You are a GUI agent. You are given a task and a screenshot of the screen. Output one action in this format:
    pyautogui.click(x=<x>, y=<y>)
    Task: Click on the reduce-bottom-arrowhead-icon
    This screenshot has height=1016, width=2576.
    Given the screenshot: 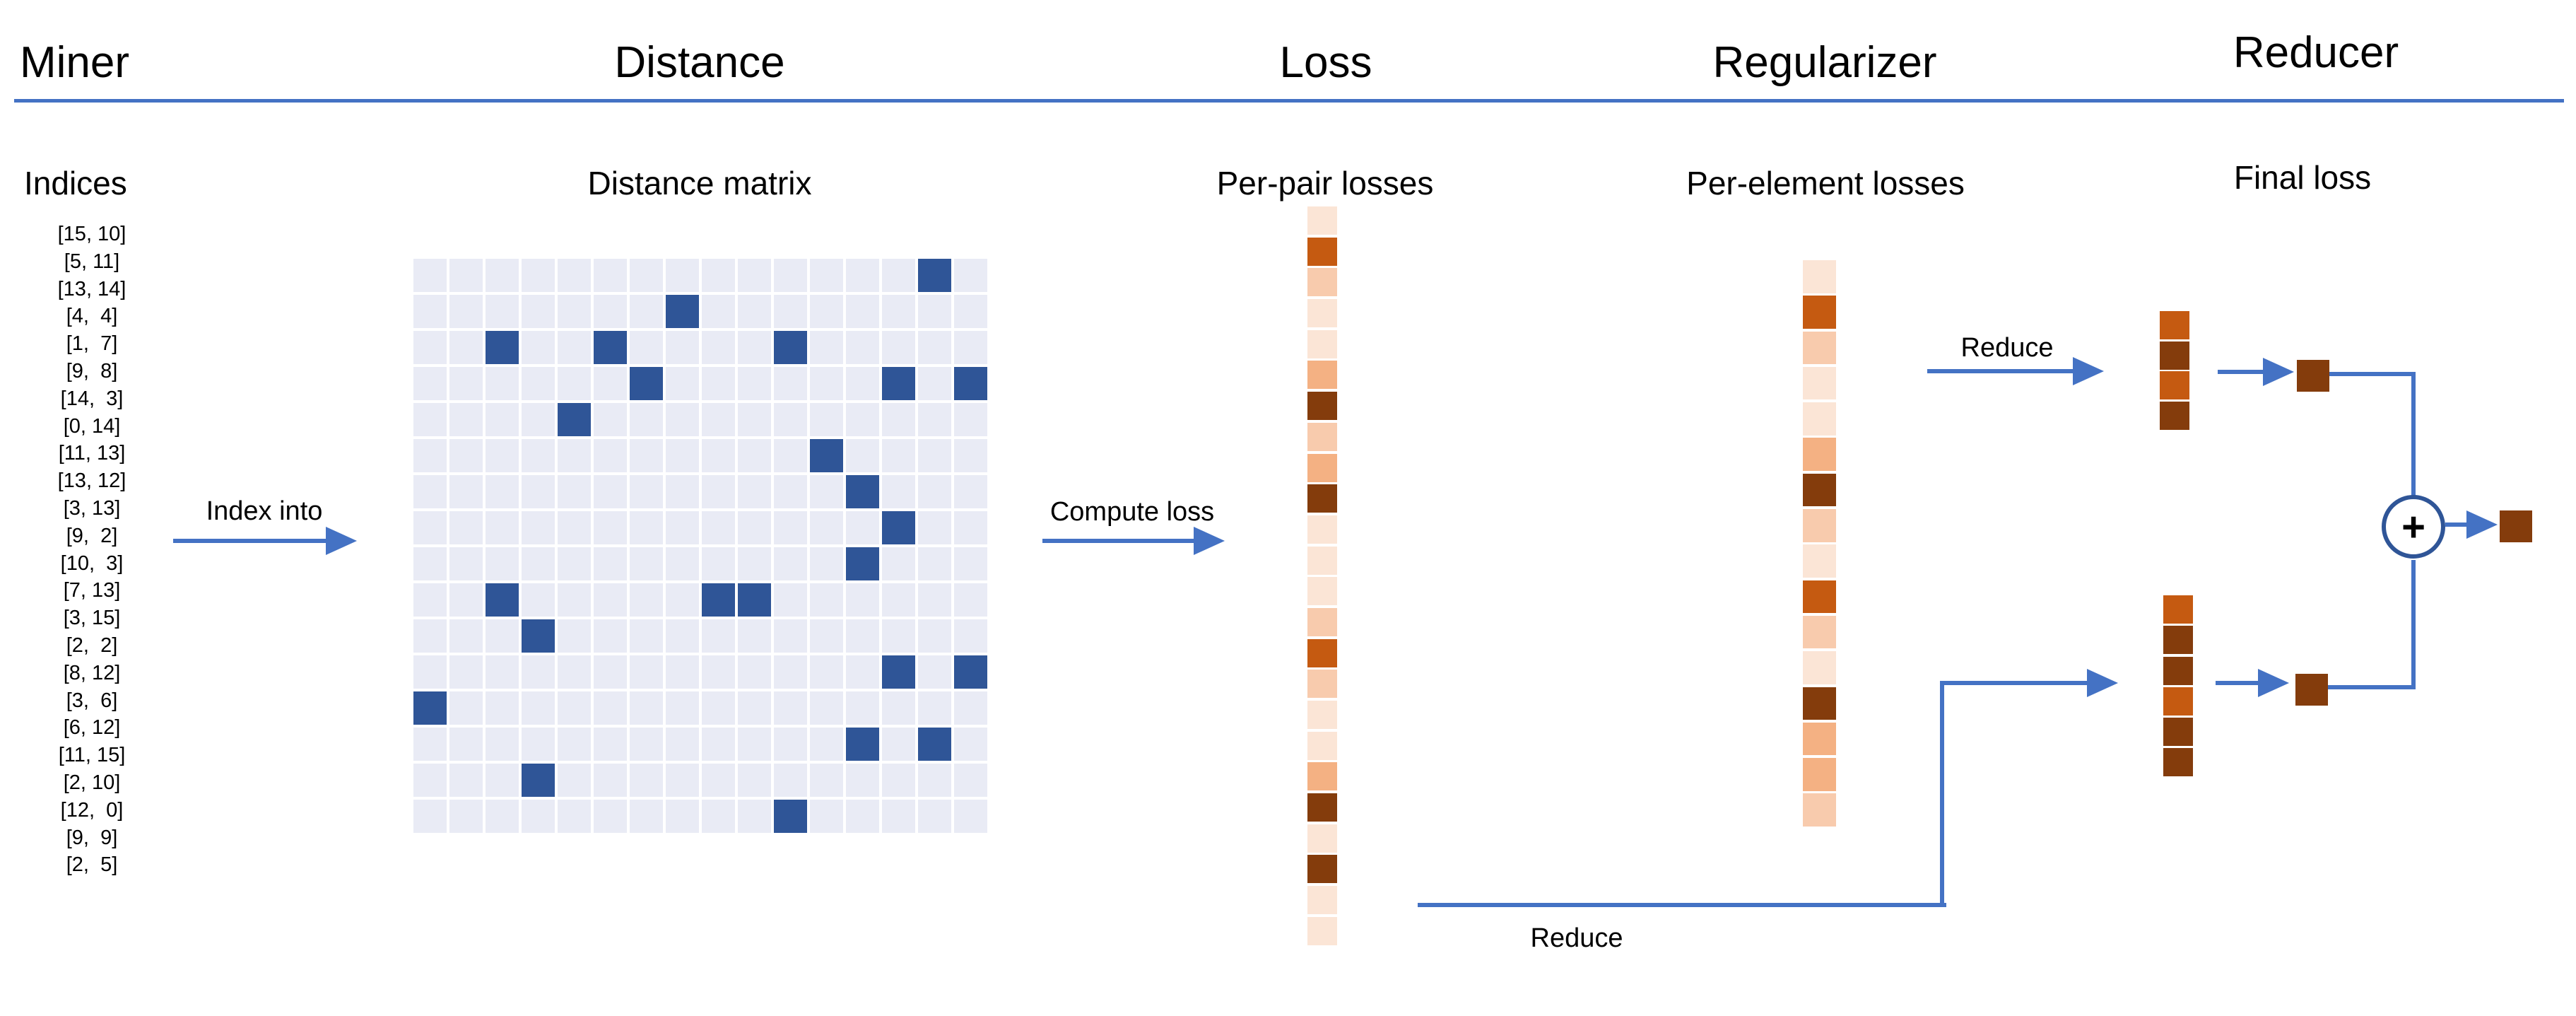 What is the action you would take?
    pyautogui.click(x=2102, y=683)
    